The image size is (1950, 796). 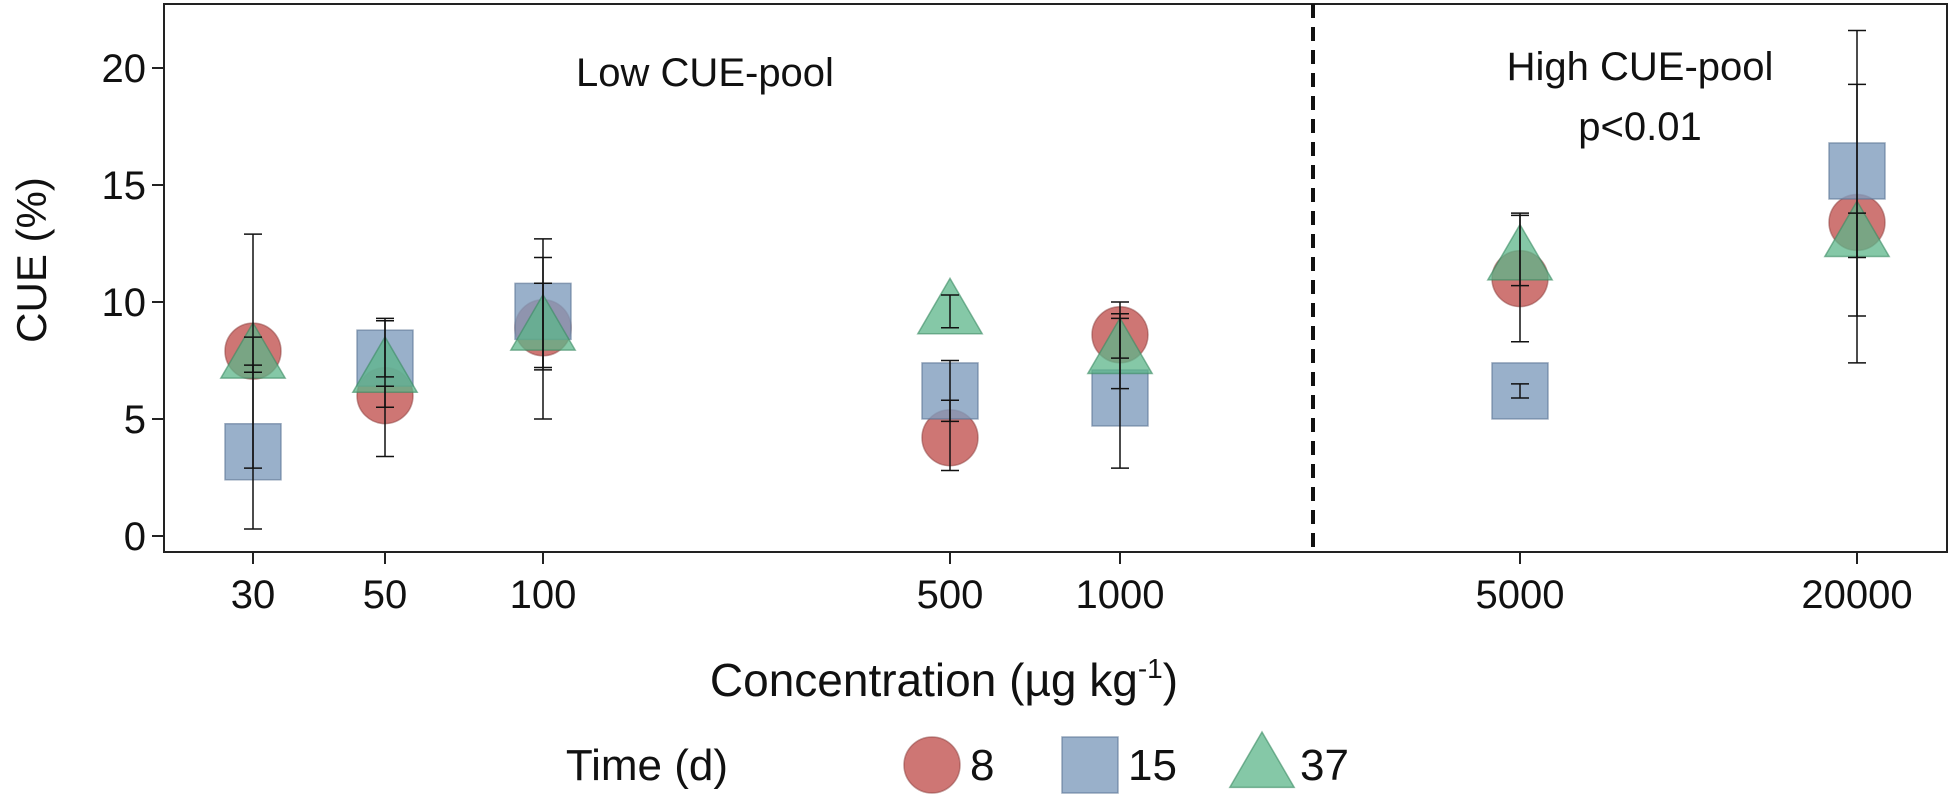 What do you see at coordinates (31, 260) in the screenshot?
I see `y-axis-label: CUE (%)` at bounding box center [31, 260].